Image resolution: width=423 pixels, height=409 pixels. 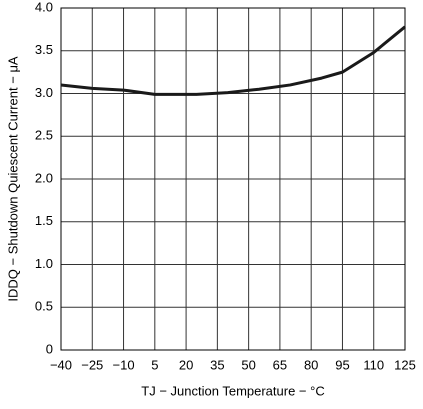 What do you see at coordinates (44, 135) in the screenshot?
I see `y-tick-label: 2.5` at bounding box center [44, 135].